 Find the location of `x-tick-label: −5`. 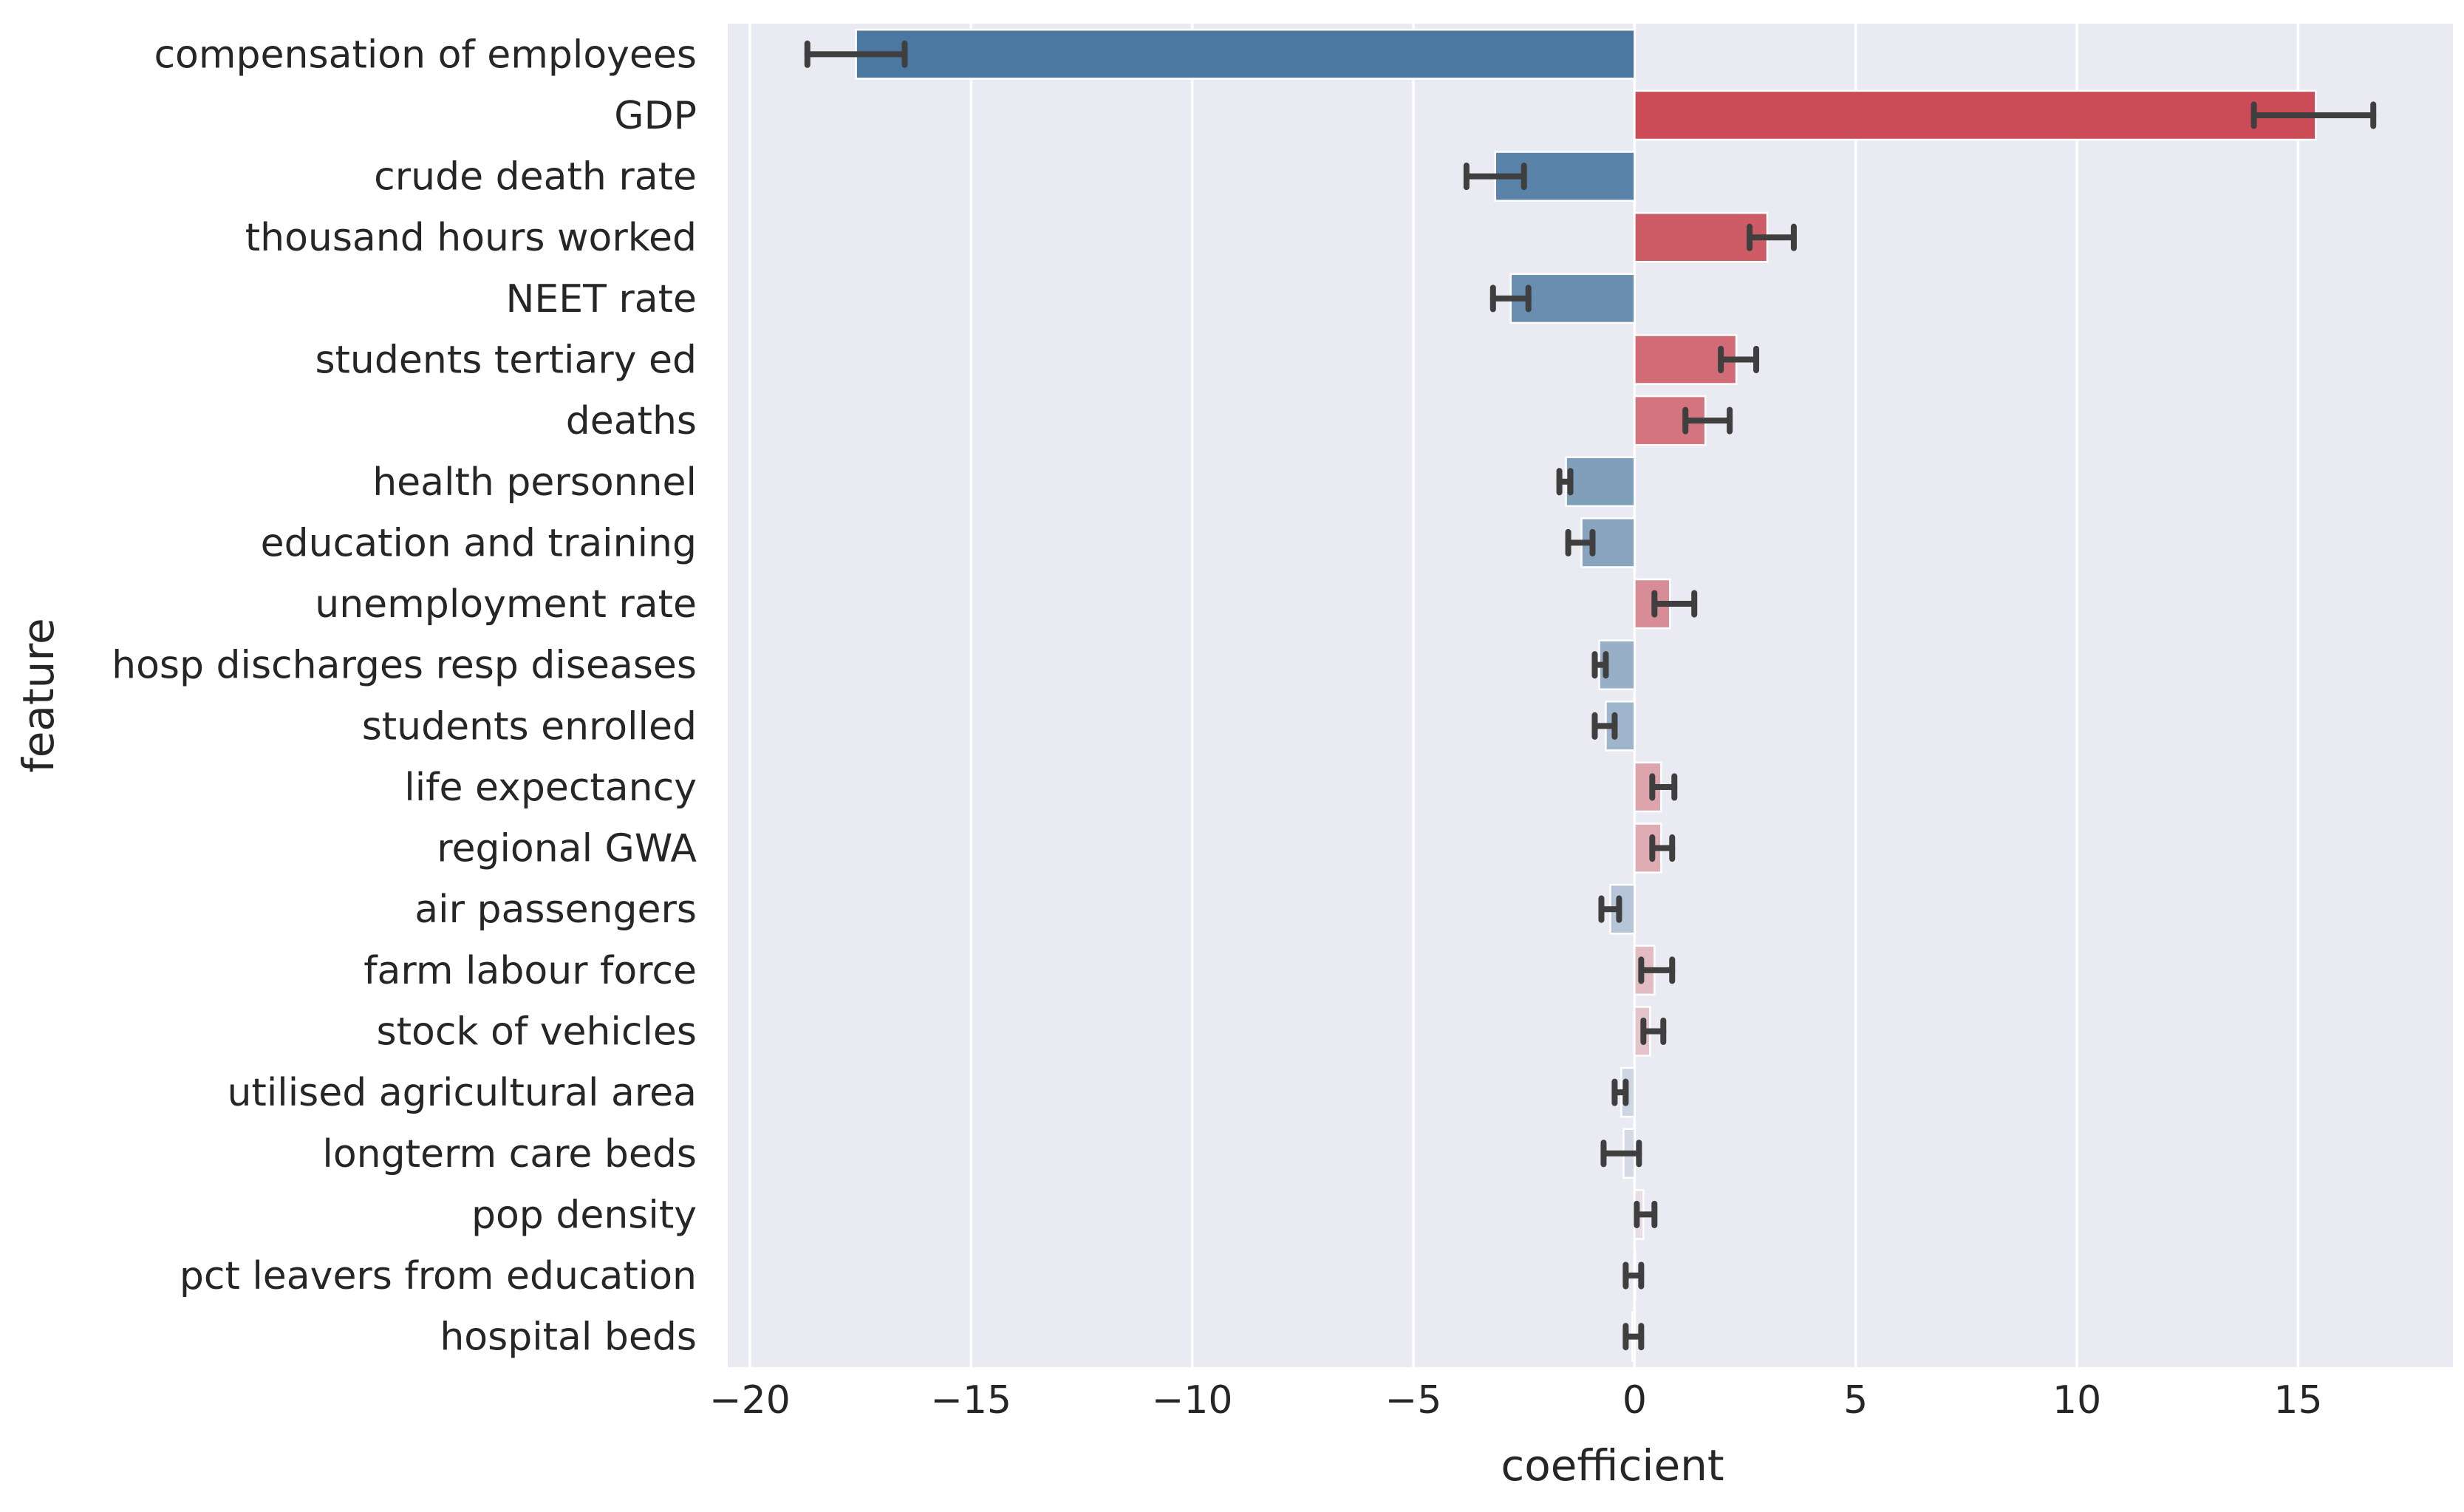

x-tick-label: −5 is located at coordinates (1414, 1400).